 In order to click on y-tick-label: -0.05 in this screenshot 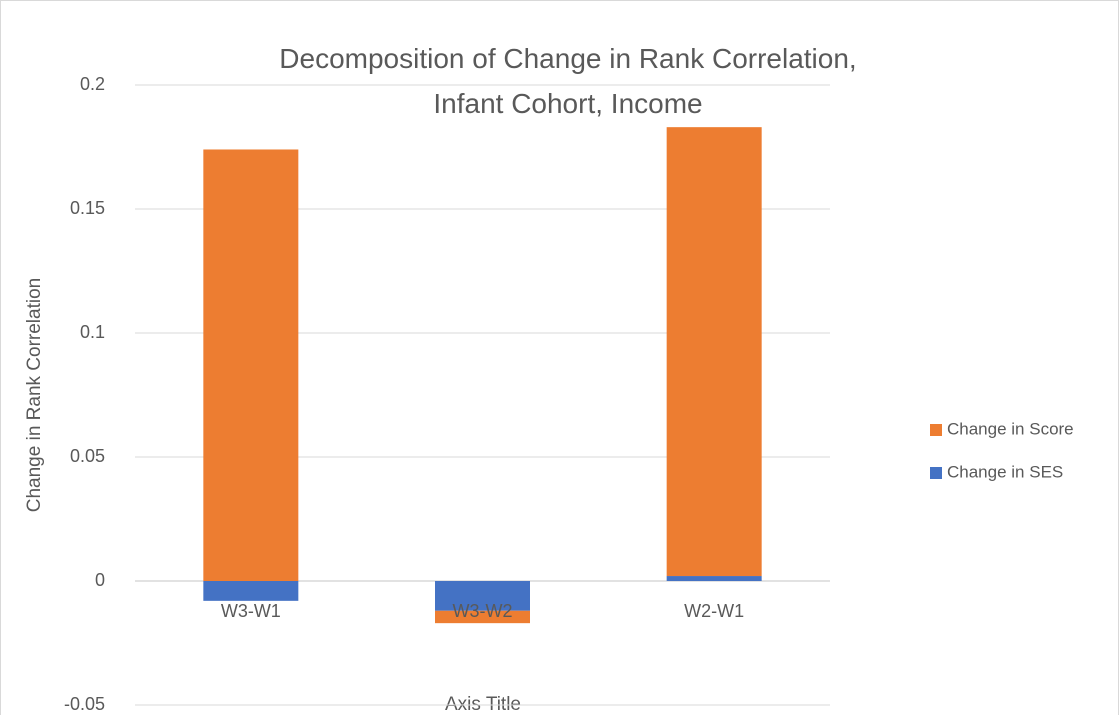, I will do `click(84, 704)`.